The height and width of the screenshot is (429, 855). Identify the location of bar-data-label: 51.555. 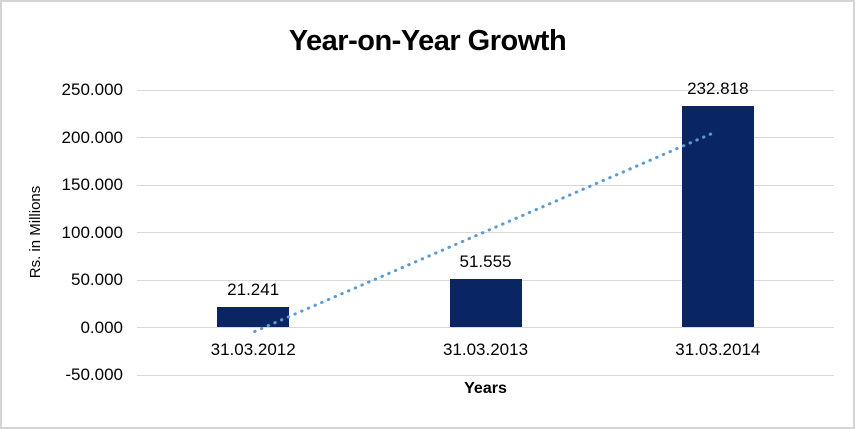
(485, 261).